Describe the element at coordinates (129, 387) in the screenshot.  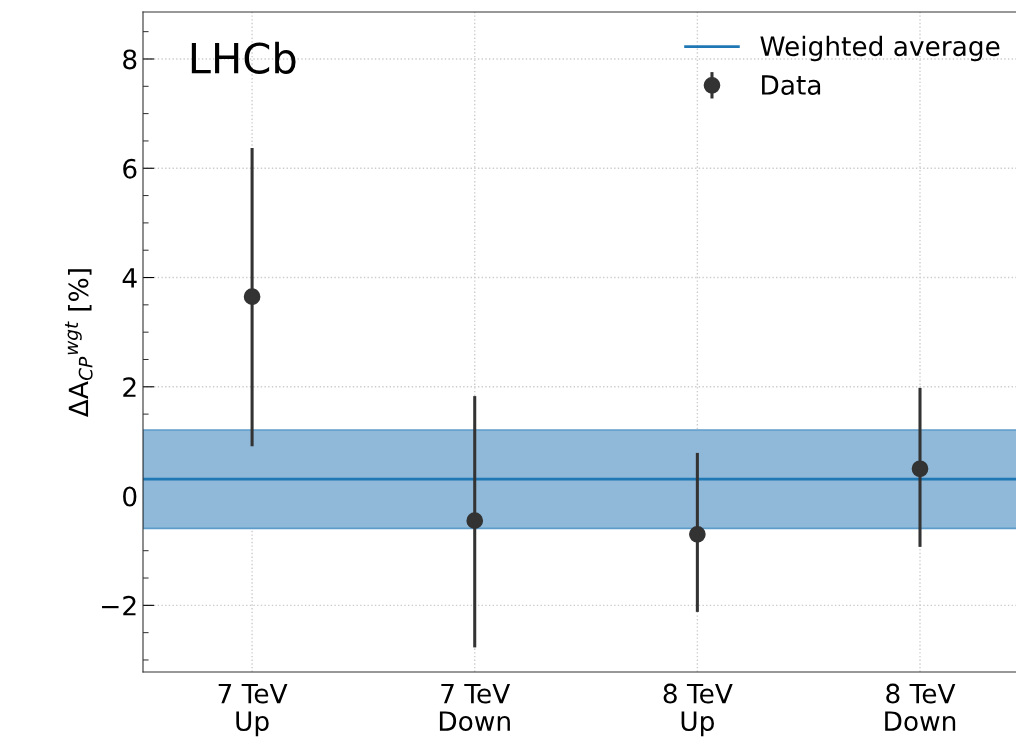
I see `y-tick-label: 2` at that location.